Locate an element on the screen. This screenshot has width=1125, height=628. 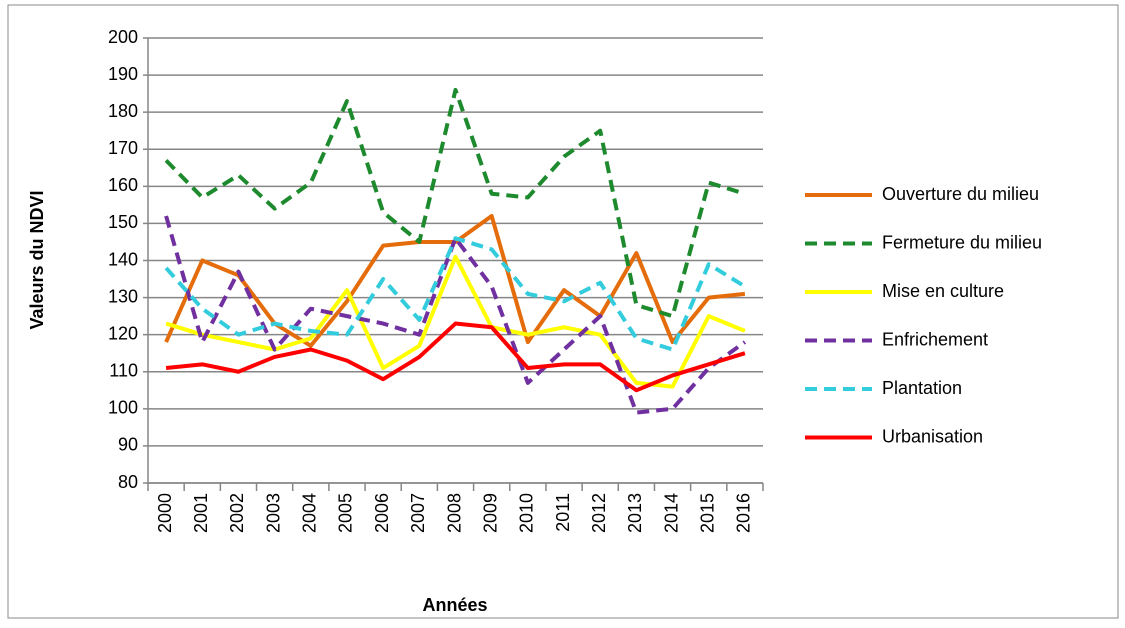
x-tick-label: 2005 is located at coordinates (346, 513).